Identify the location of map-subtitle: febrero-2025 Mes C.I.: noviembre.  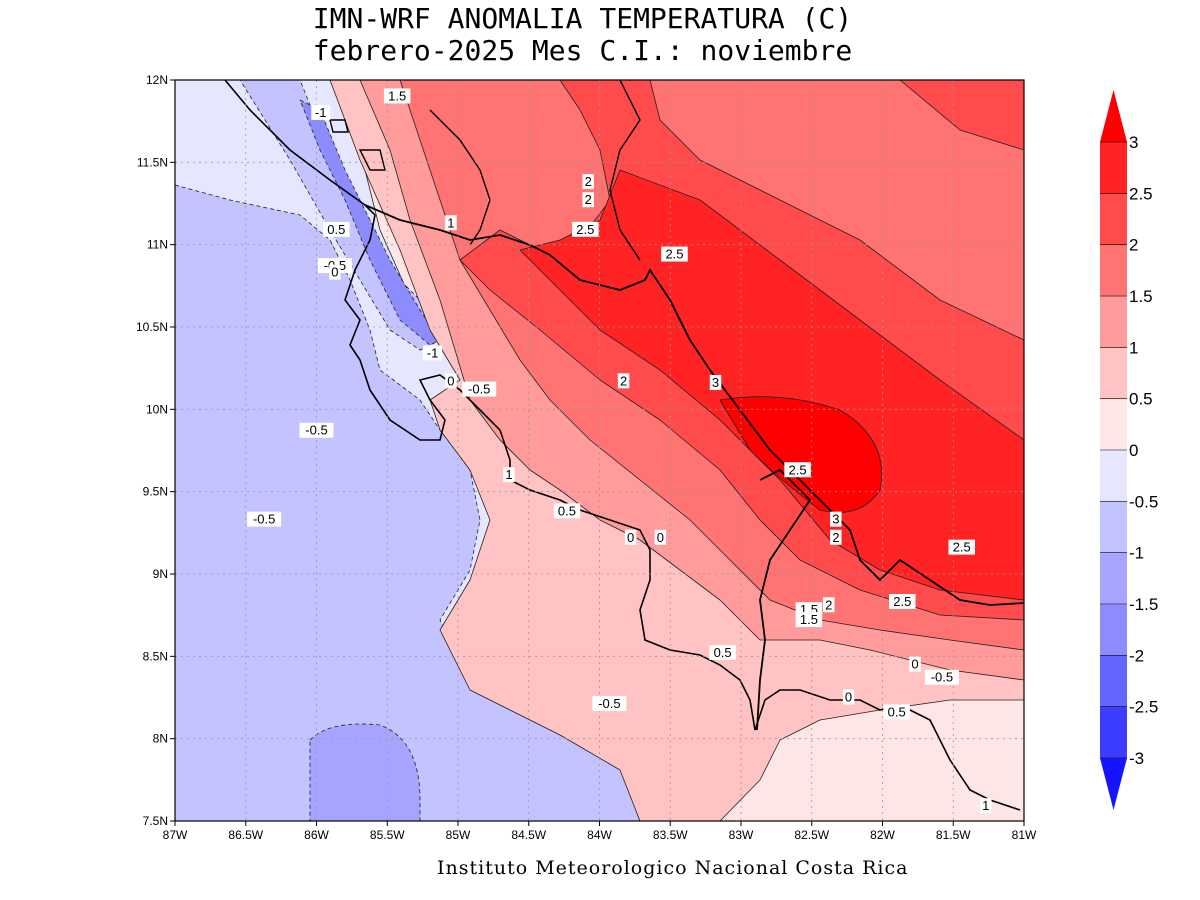
(582, 50).